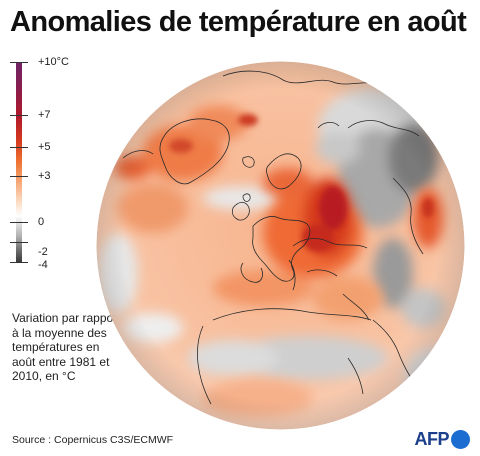  What do you see at coordinates (460, 439) in the screenshot?
I see `afp-logo-dot` at bounding box center [460, 439].